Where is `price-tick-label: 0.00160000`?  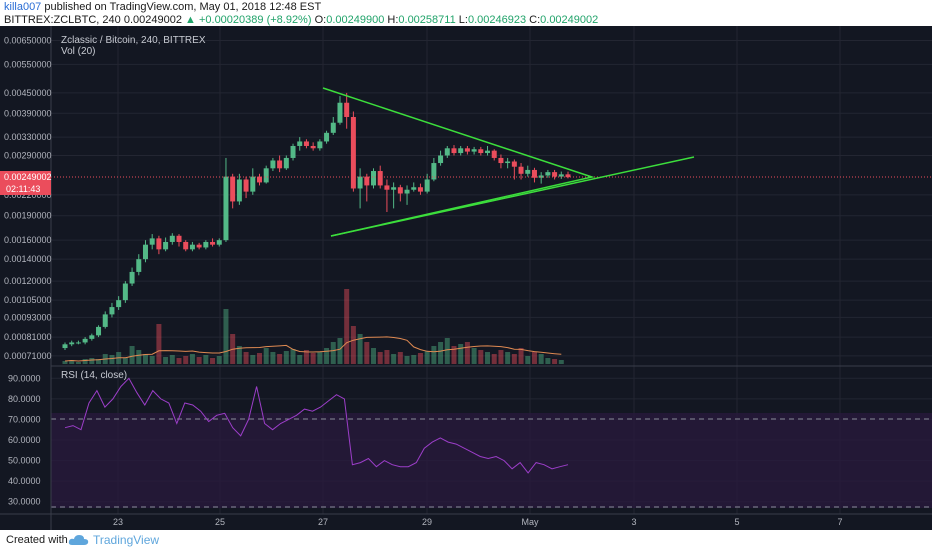 price-tick-label: 0.00160000 is located at coordinates (28, 240).